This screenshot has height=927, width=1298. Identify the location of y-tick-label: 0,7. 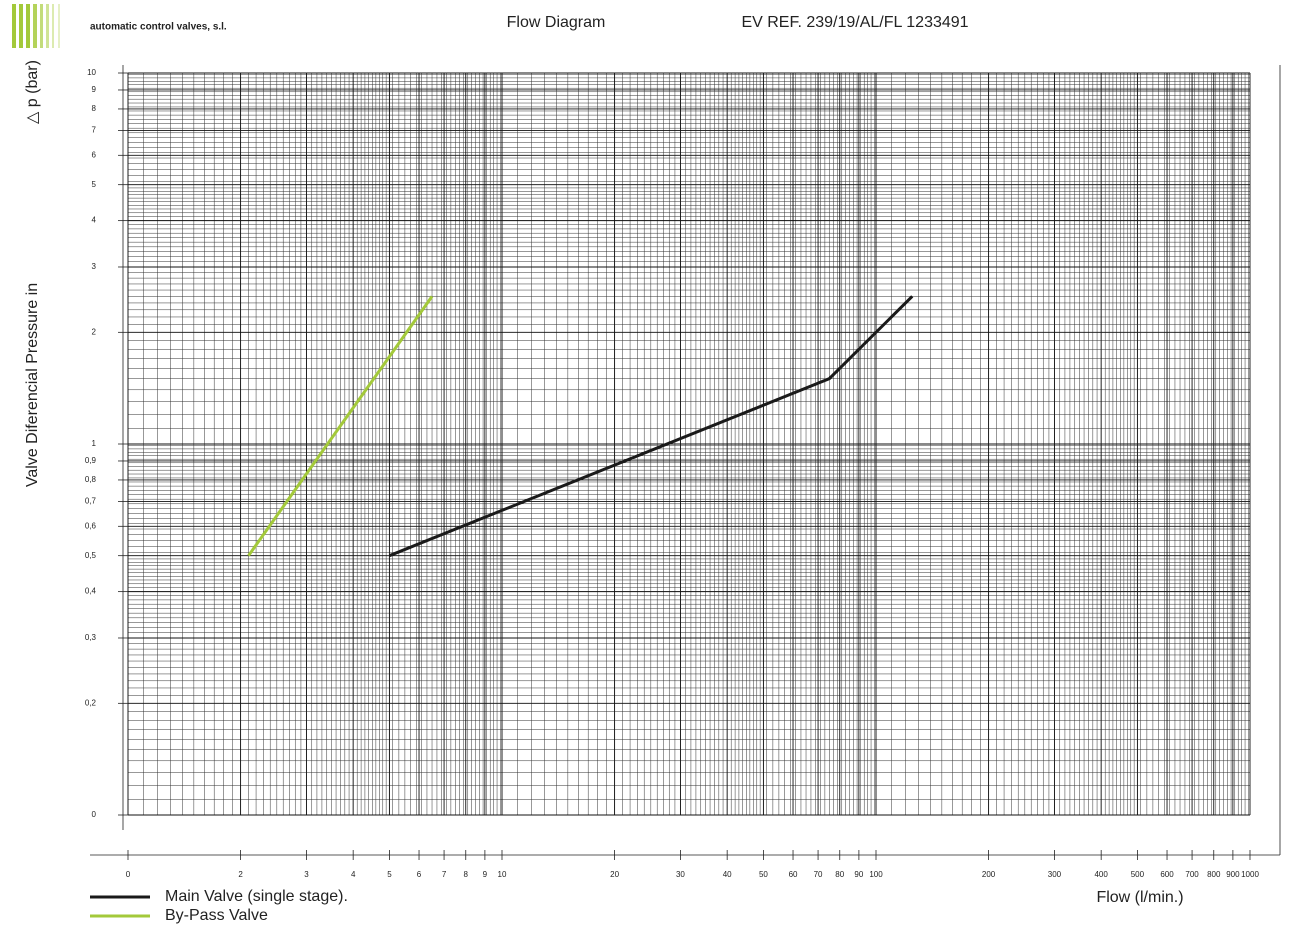
(91, 501).